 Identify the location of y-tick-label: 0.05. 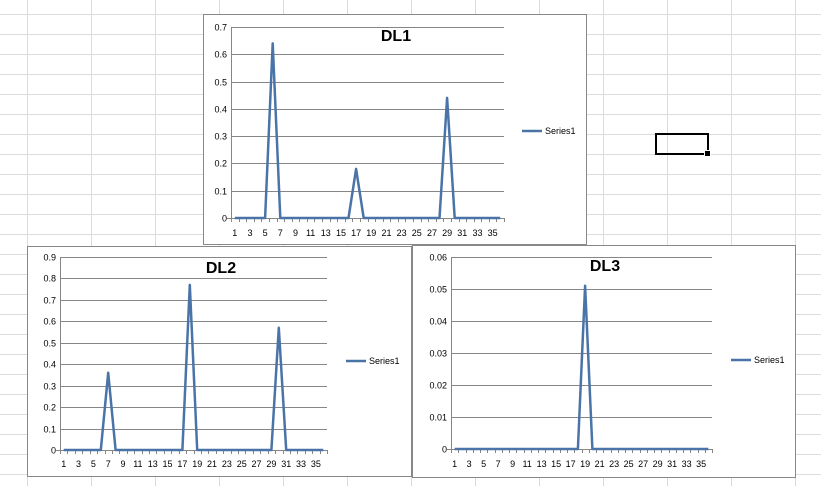
(438, 290).